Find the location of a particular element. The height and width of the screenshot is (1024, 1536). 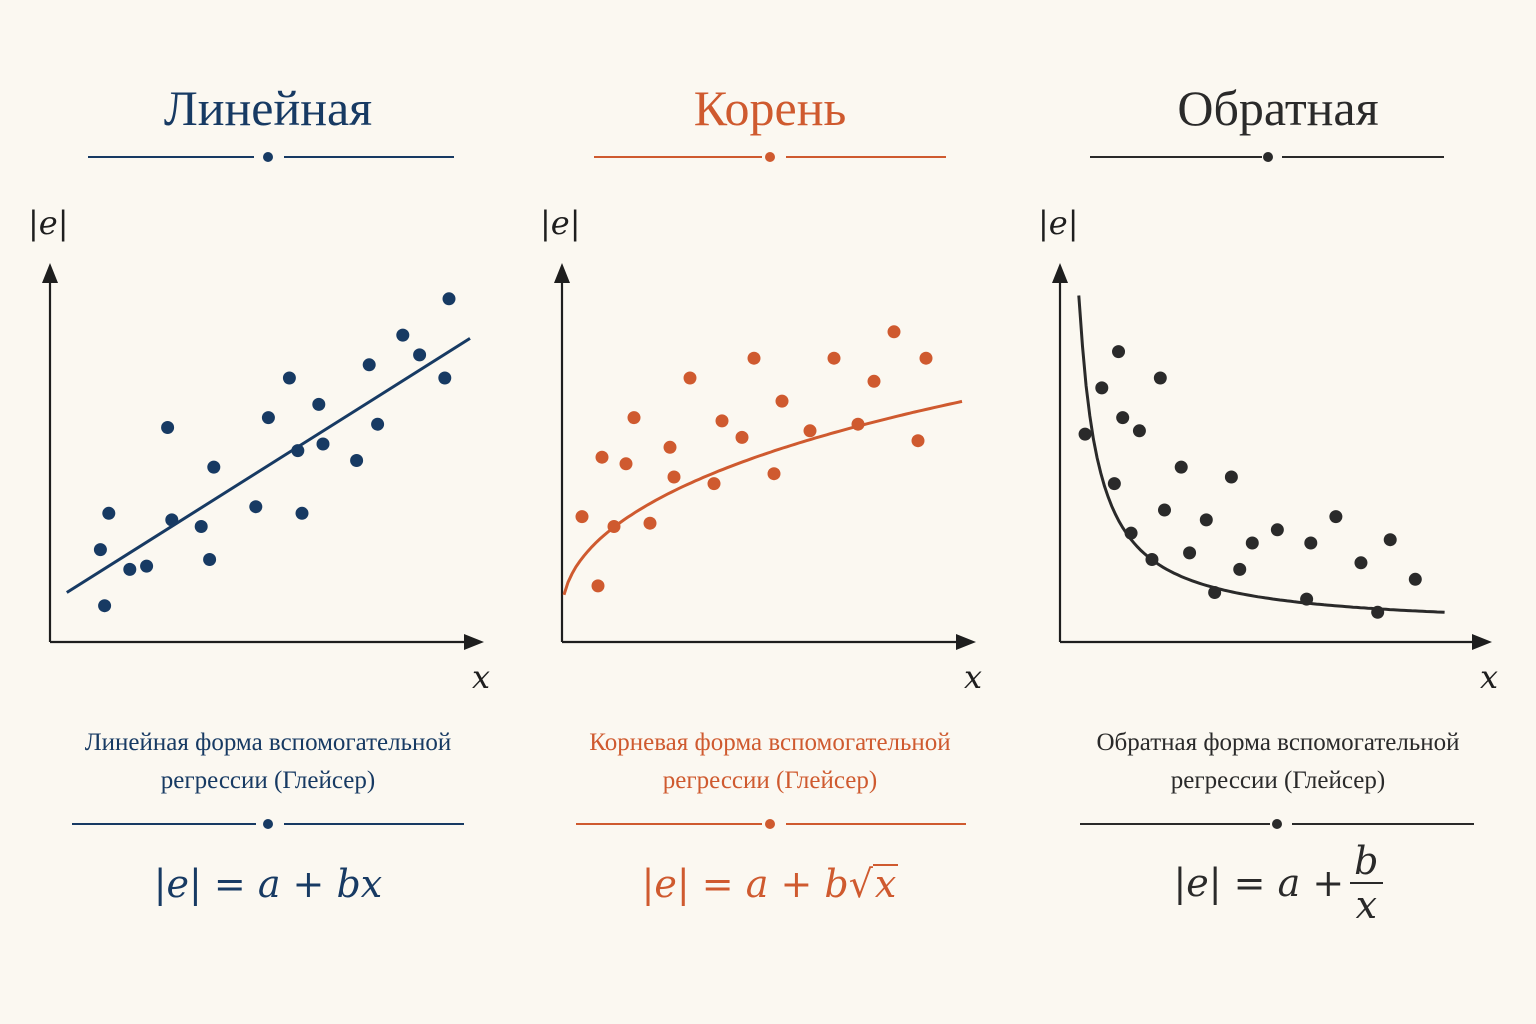

panel-title: Корень is located at coordinates (770, 108).